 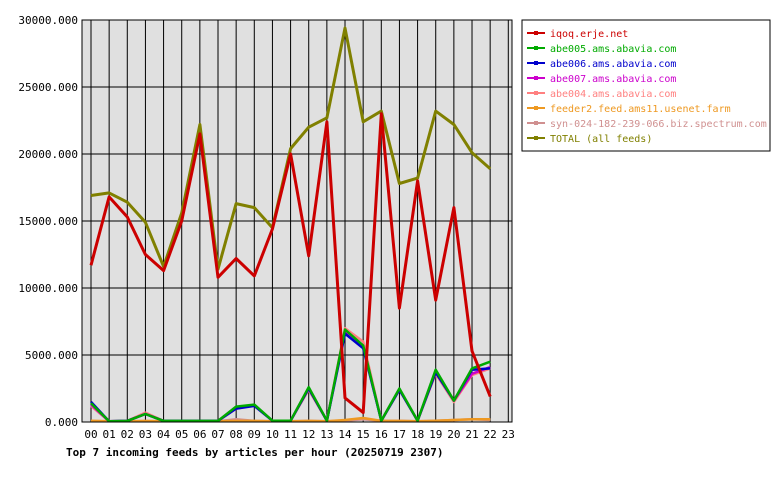 I want to click on legend-marker-abe004-ams-abavia-com, so click(x=536, y=93).